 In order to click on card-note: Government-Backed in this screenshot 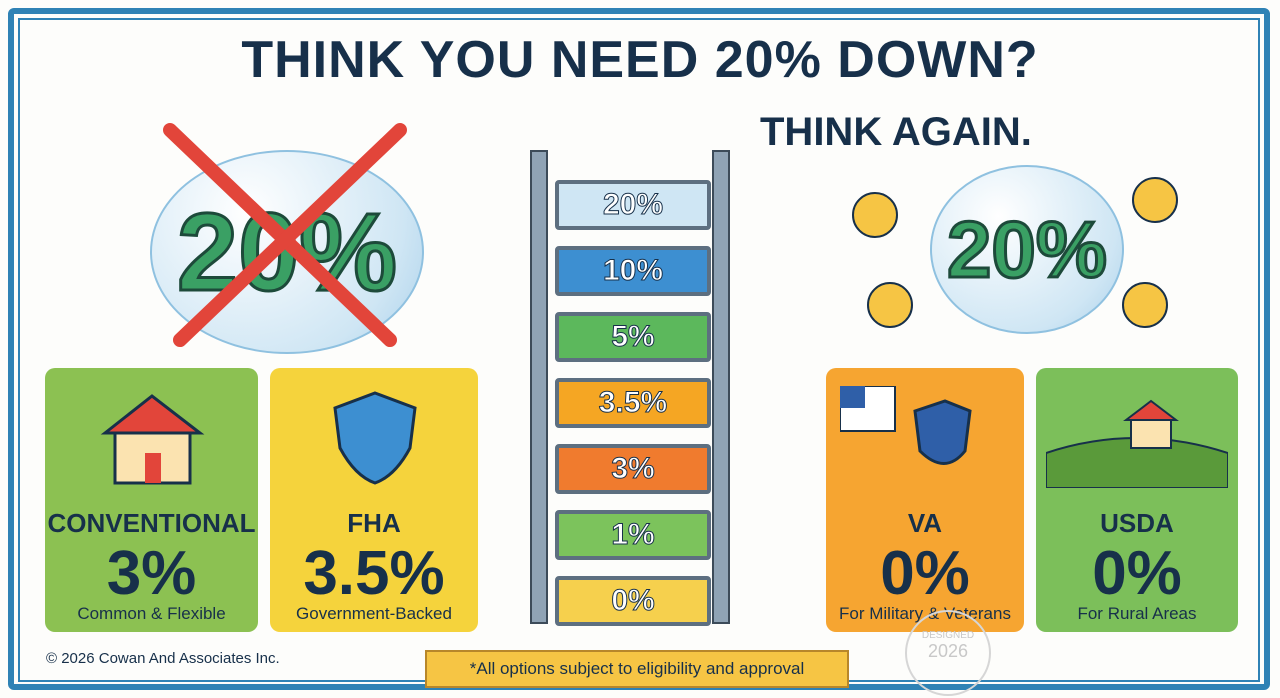, I will do `click(374, 613)`.